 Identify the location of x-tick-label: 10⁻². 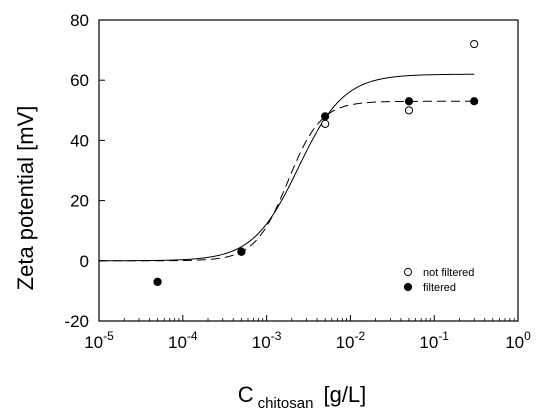
(351, 340).